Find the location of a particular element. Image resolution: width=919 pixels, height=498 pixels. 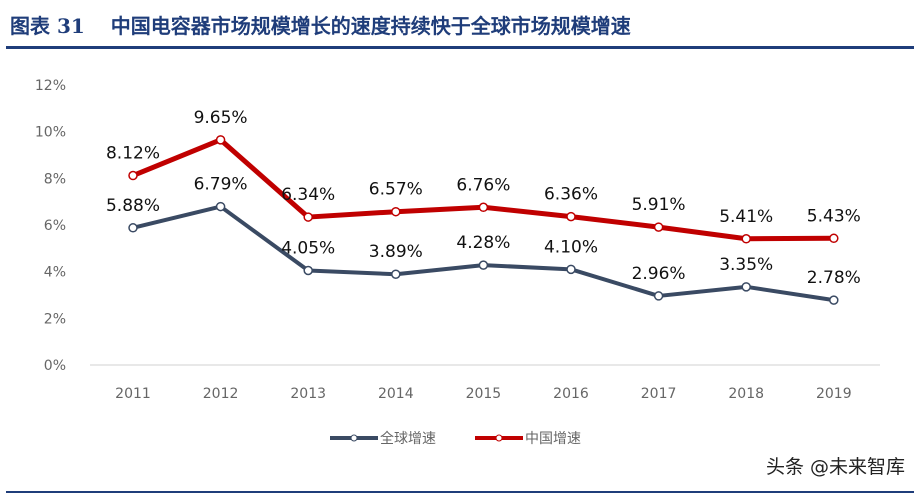

x-tick-label: 2011 is located at coordinates (133, 394).